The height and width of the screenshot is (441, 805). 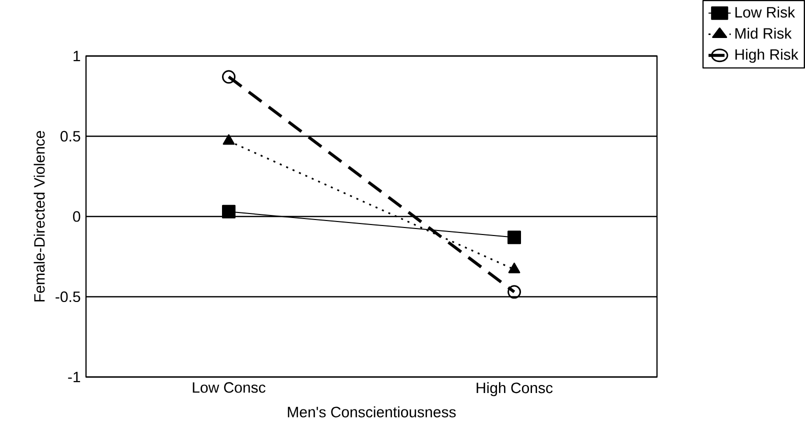 What do you see at coordinates (766, 55) in the screenshot?
I see `legend-label: High Risk` at bounding box center [766, 55].